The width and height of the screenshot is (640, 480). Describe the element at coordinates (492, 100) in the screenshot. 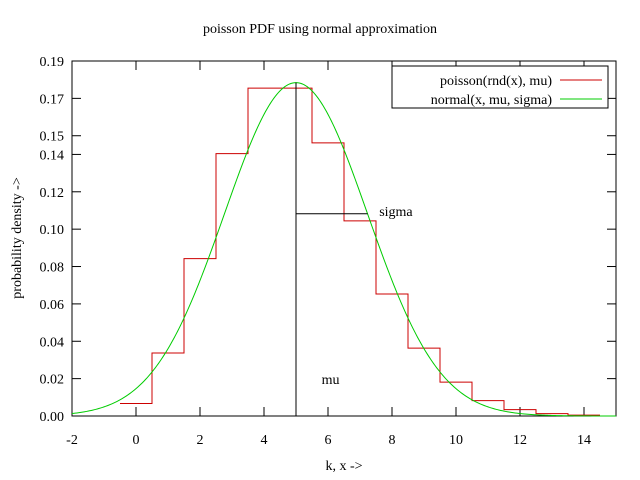

I see `legend-label: normal(x, mu, sigma)` at that location.